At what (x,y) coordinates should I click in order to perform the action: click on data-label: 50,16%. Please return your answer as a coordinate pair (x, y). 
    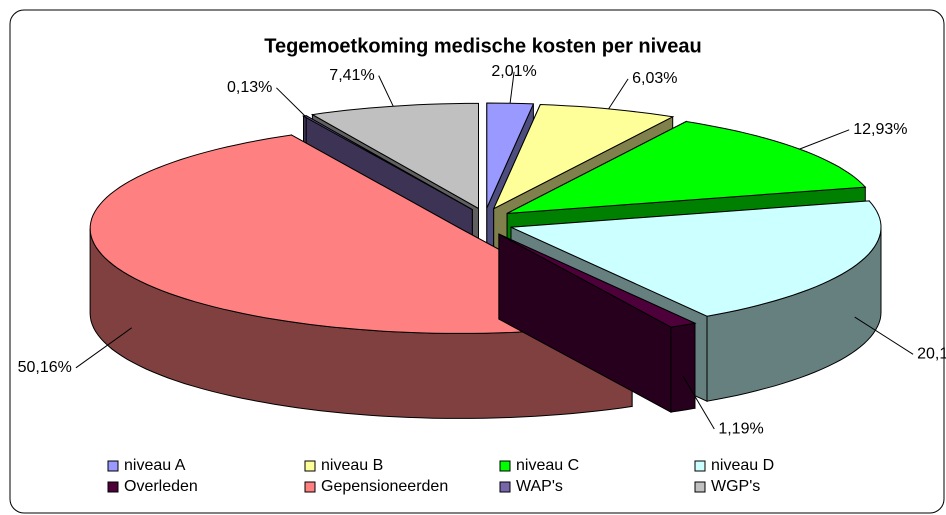
    Looking at the image, I should click on (45, 367).